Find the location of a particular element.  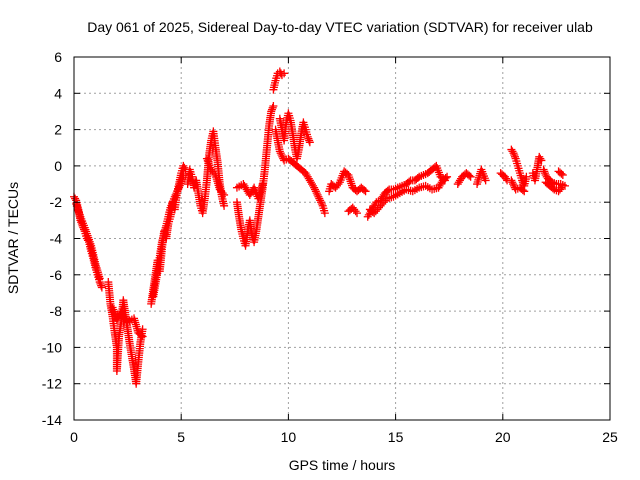

y-tick-label: -10 is located at coordinates (52, 347).